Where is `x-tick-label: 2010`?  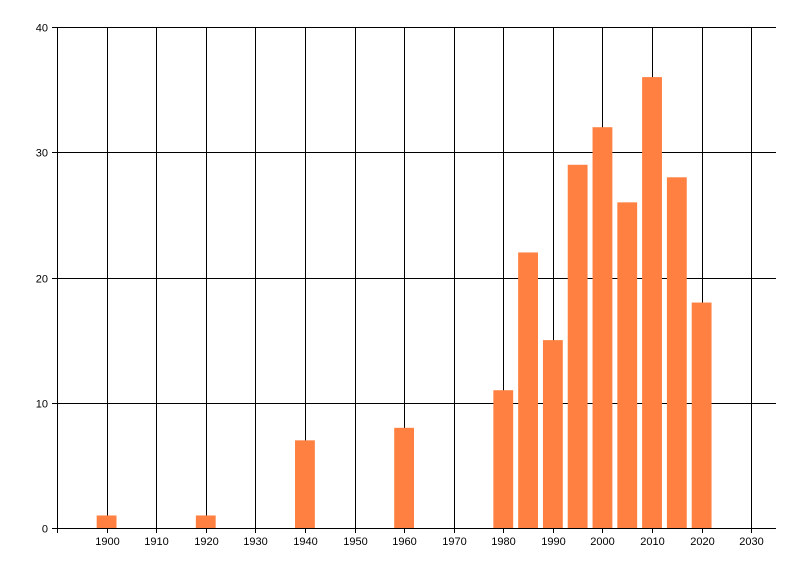 x-tick-label: 2010 is located at coordinates (652, 542).